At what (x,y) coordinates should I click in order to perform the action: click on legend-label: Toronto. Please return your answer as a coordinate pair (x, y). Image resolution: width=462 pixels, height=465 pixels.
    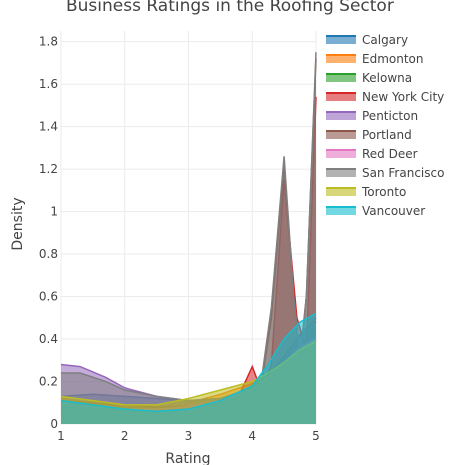
    Looking at the image, I should click on (384, 191).